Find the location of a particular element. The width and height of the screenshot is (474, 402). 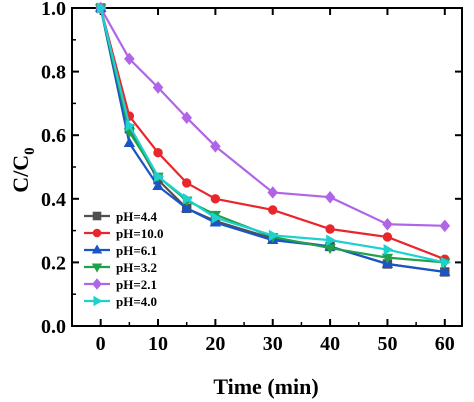

x-axis-title: Time (min) is located at coordinates (265, 386).